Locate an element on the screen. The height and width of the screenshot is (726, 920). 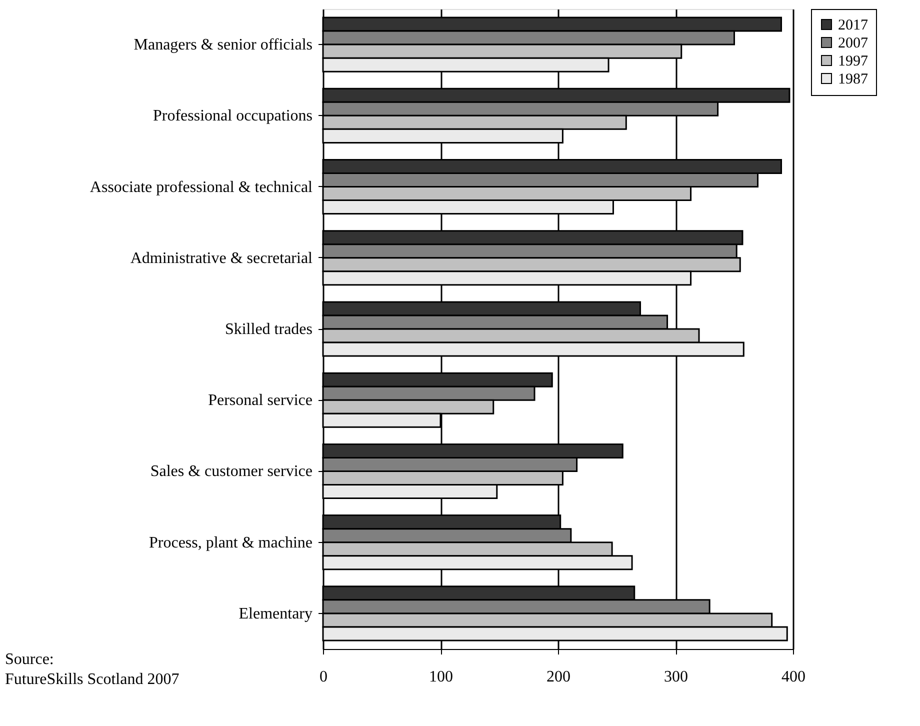
legend-label: 1987 is located at coordinates (853, 80).